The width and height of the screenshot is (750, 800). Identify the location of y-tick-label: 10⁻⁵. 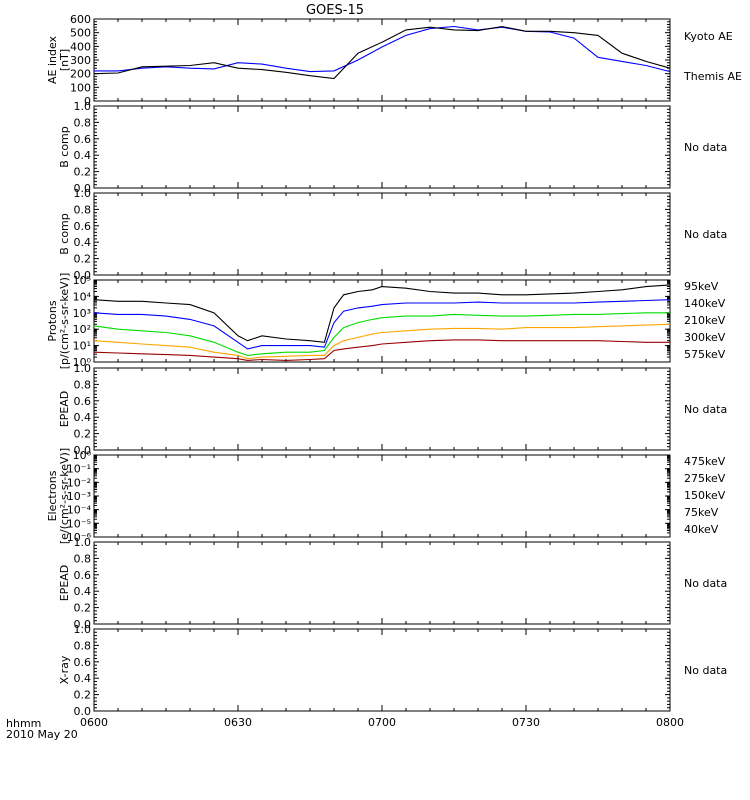
(79, 523).